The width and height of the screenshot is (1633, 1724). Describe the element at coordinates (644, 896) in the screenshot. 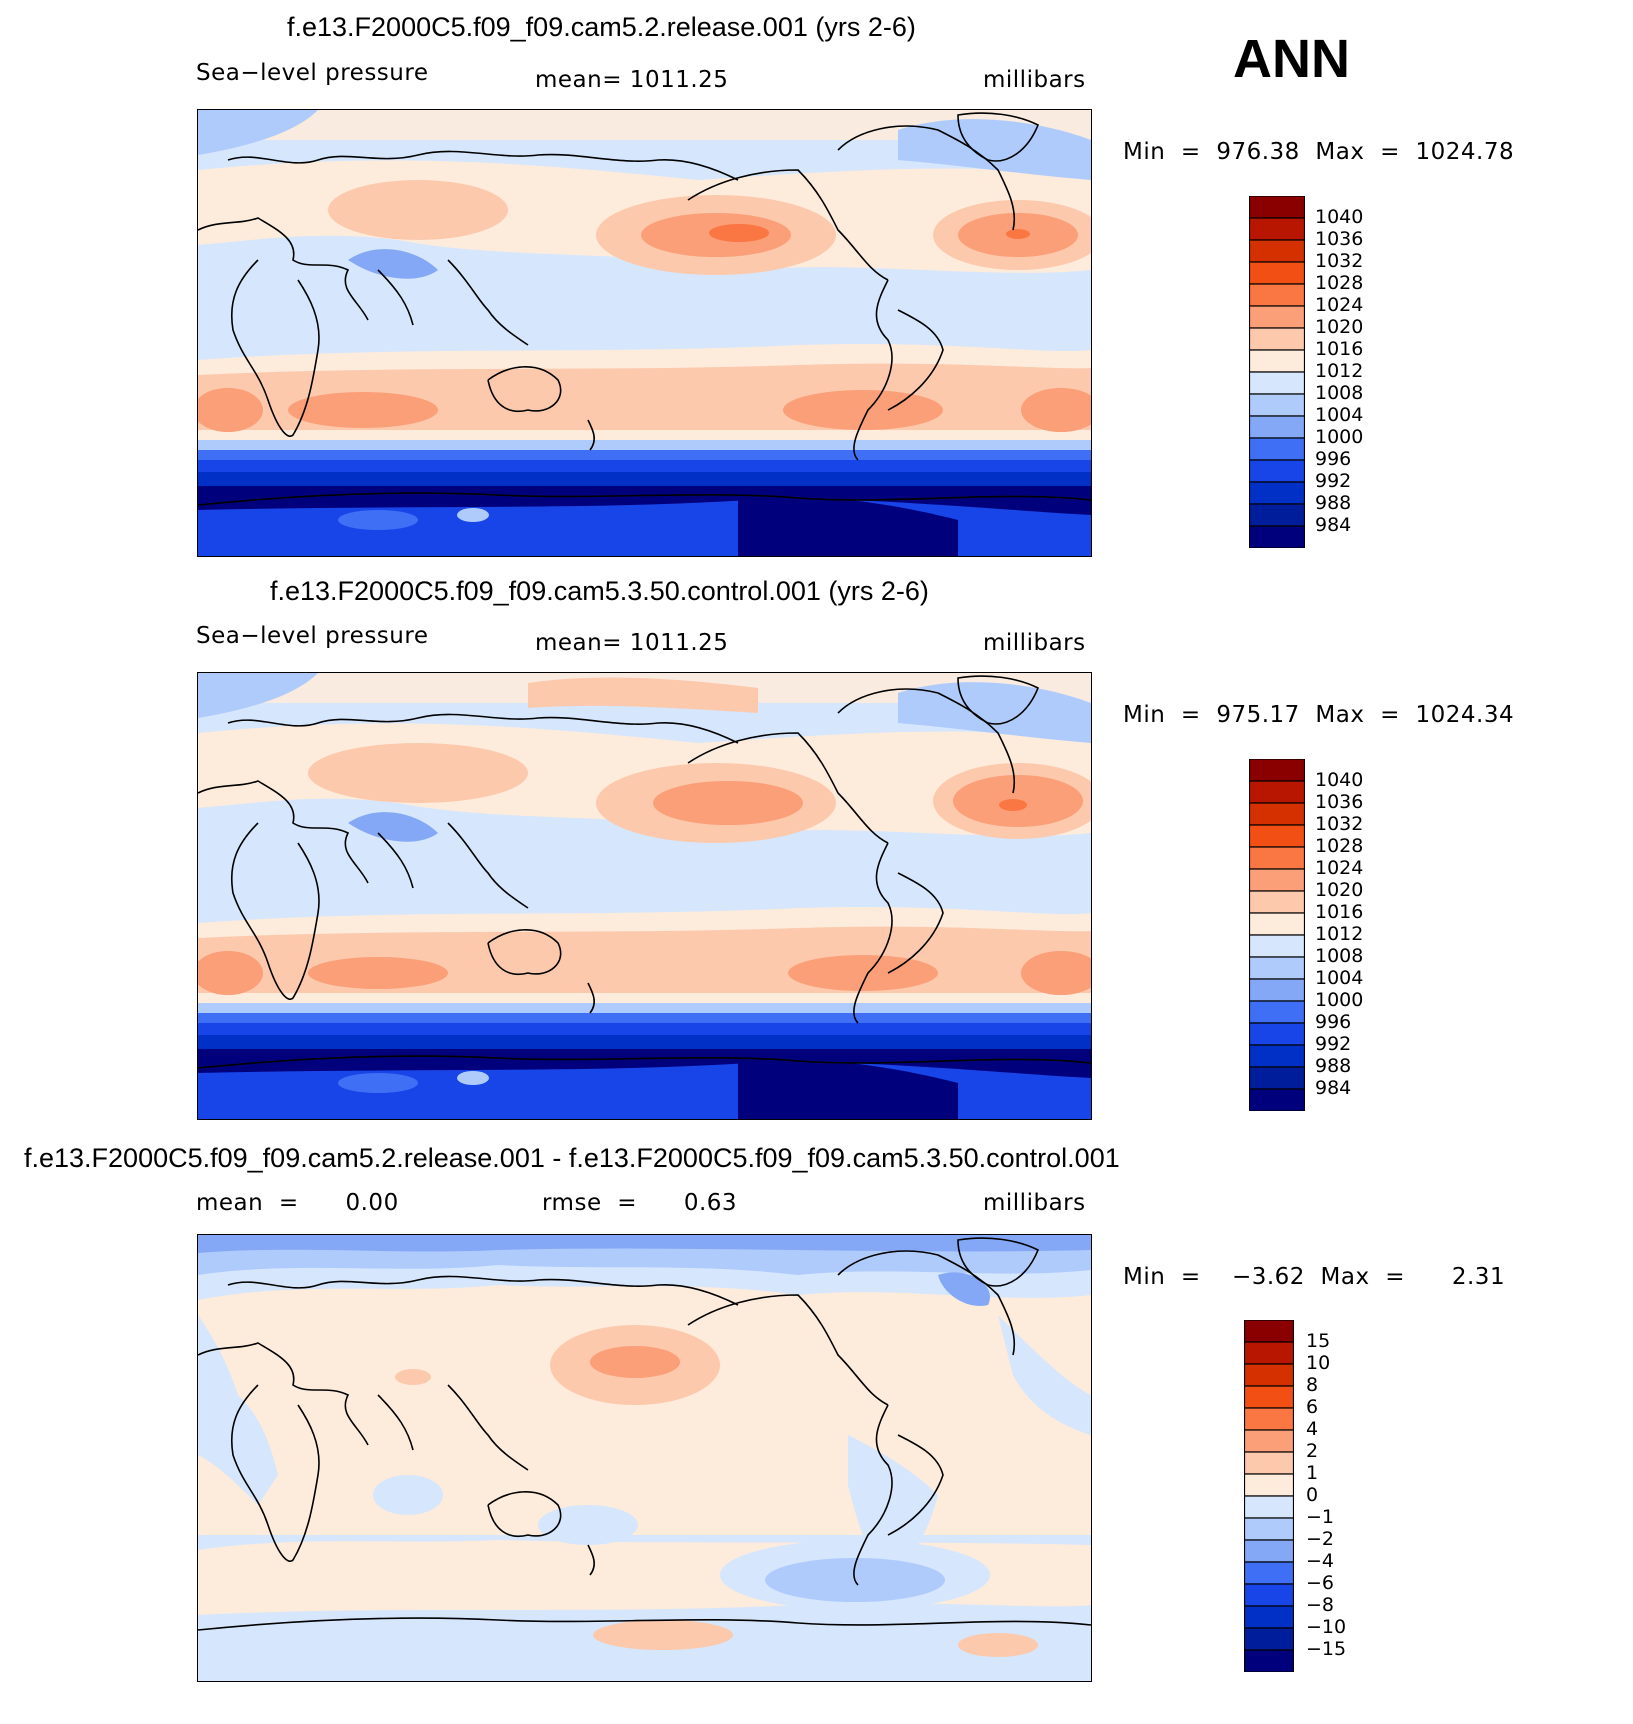

I see `panel2-map` at that location.